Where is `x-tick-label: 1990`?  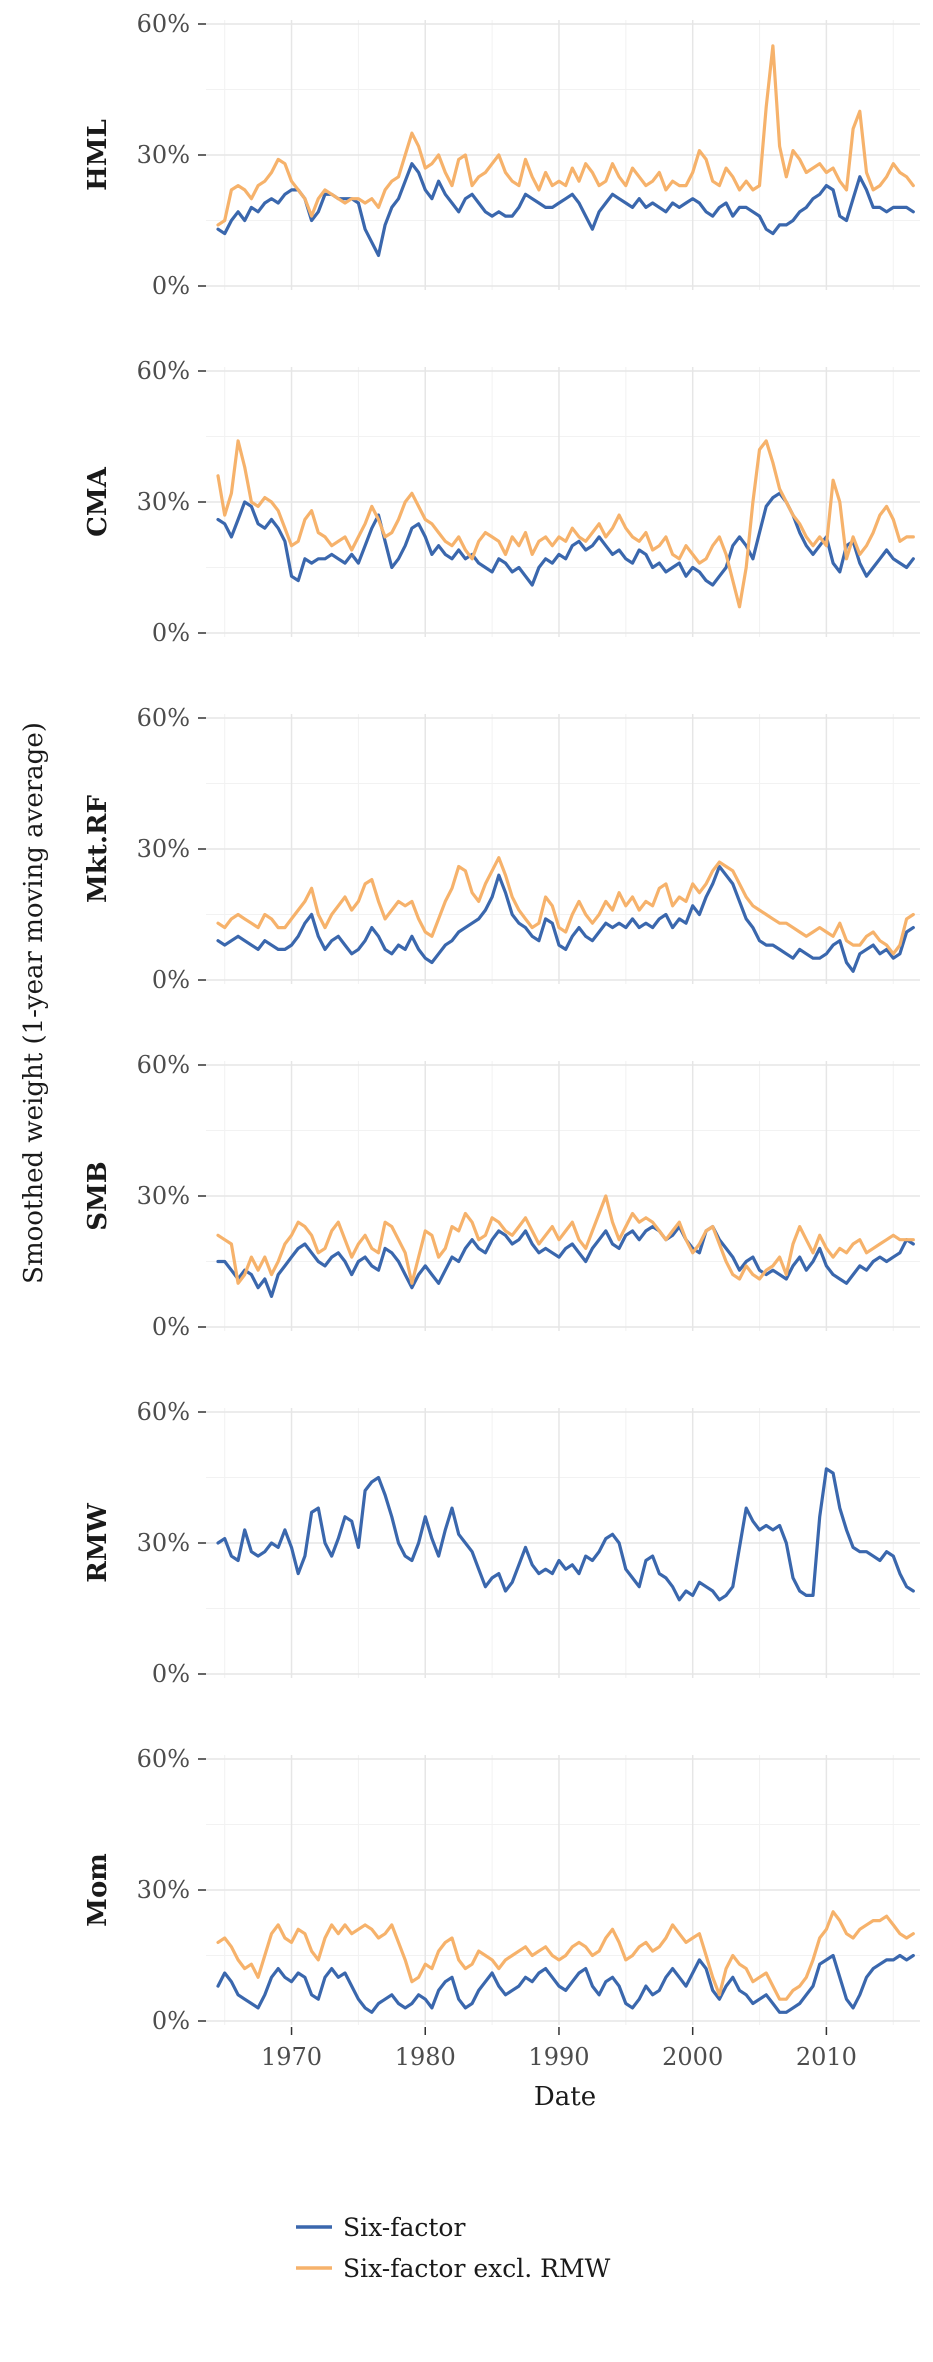 x-tick-label: 1990 is located at coordinates (558, 2057).